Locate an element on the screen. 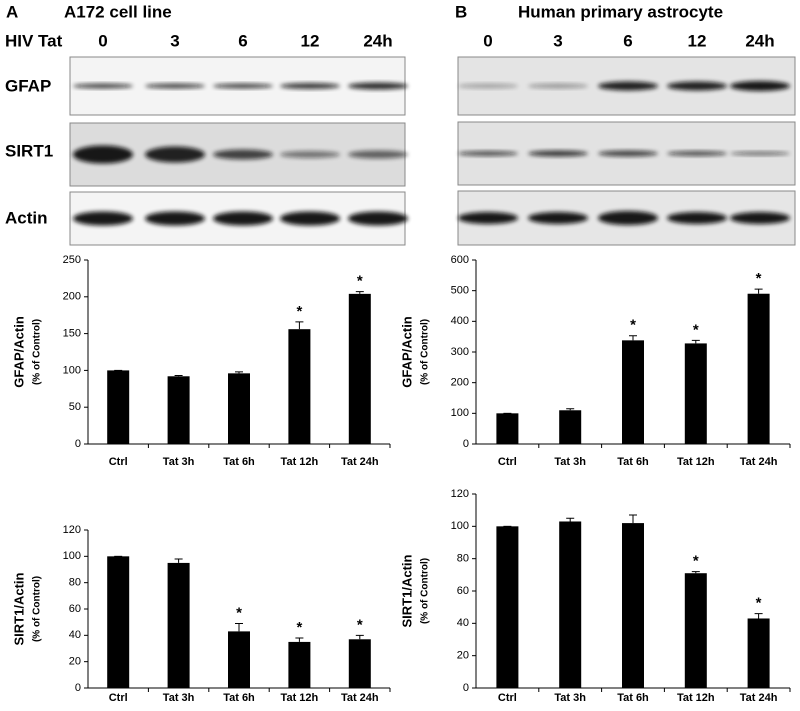 This screenshot has width=800, height=711. y-tick-label: 60 is located at coordinates (75, 609).